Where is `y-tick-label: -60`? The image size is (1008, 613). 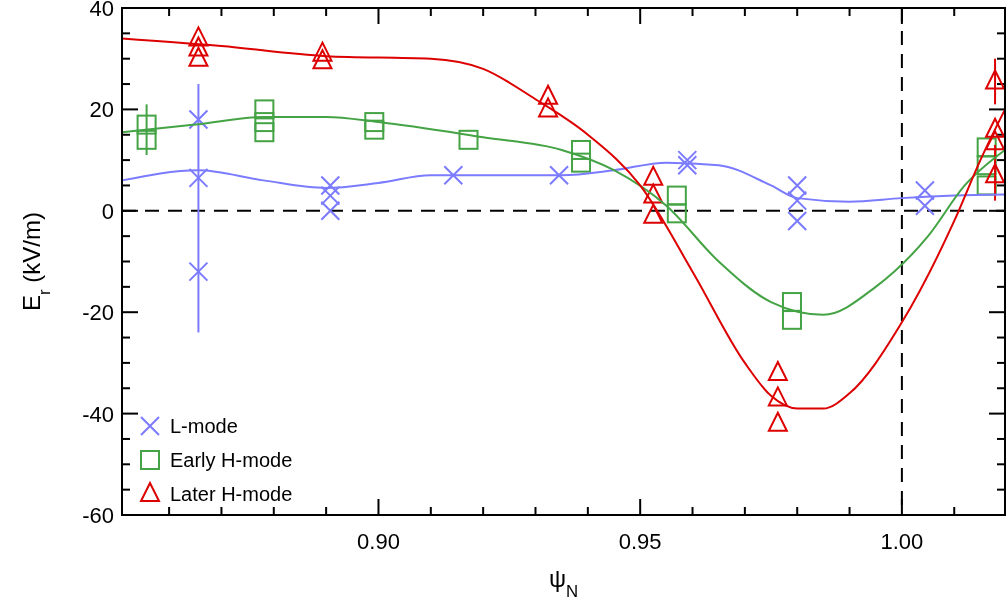
y-tick-label: -60 is located at coordinates (98, 515).